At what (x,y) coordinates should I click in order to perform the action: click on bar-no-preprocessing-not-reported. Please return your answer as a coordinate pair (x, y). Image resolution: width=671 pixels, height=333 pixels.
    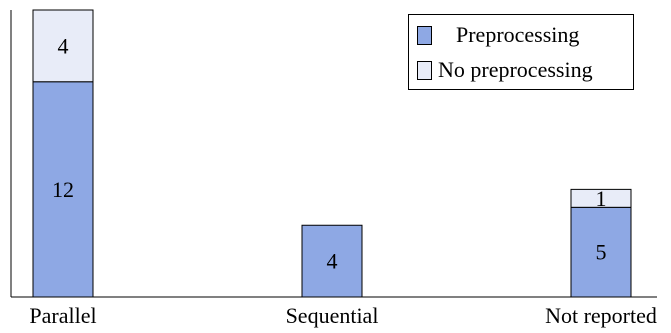
    Looking at the image, I should click on (601, 198).